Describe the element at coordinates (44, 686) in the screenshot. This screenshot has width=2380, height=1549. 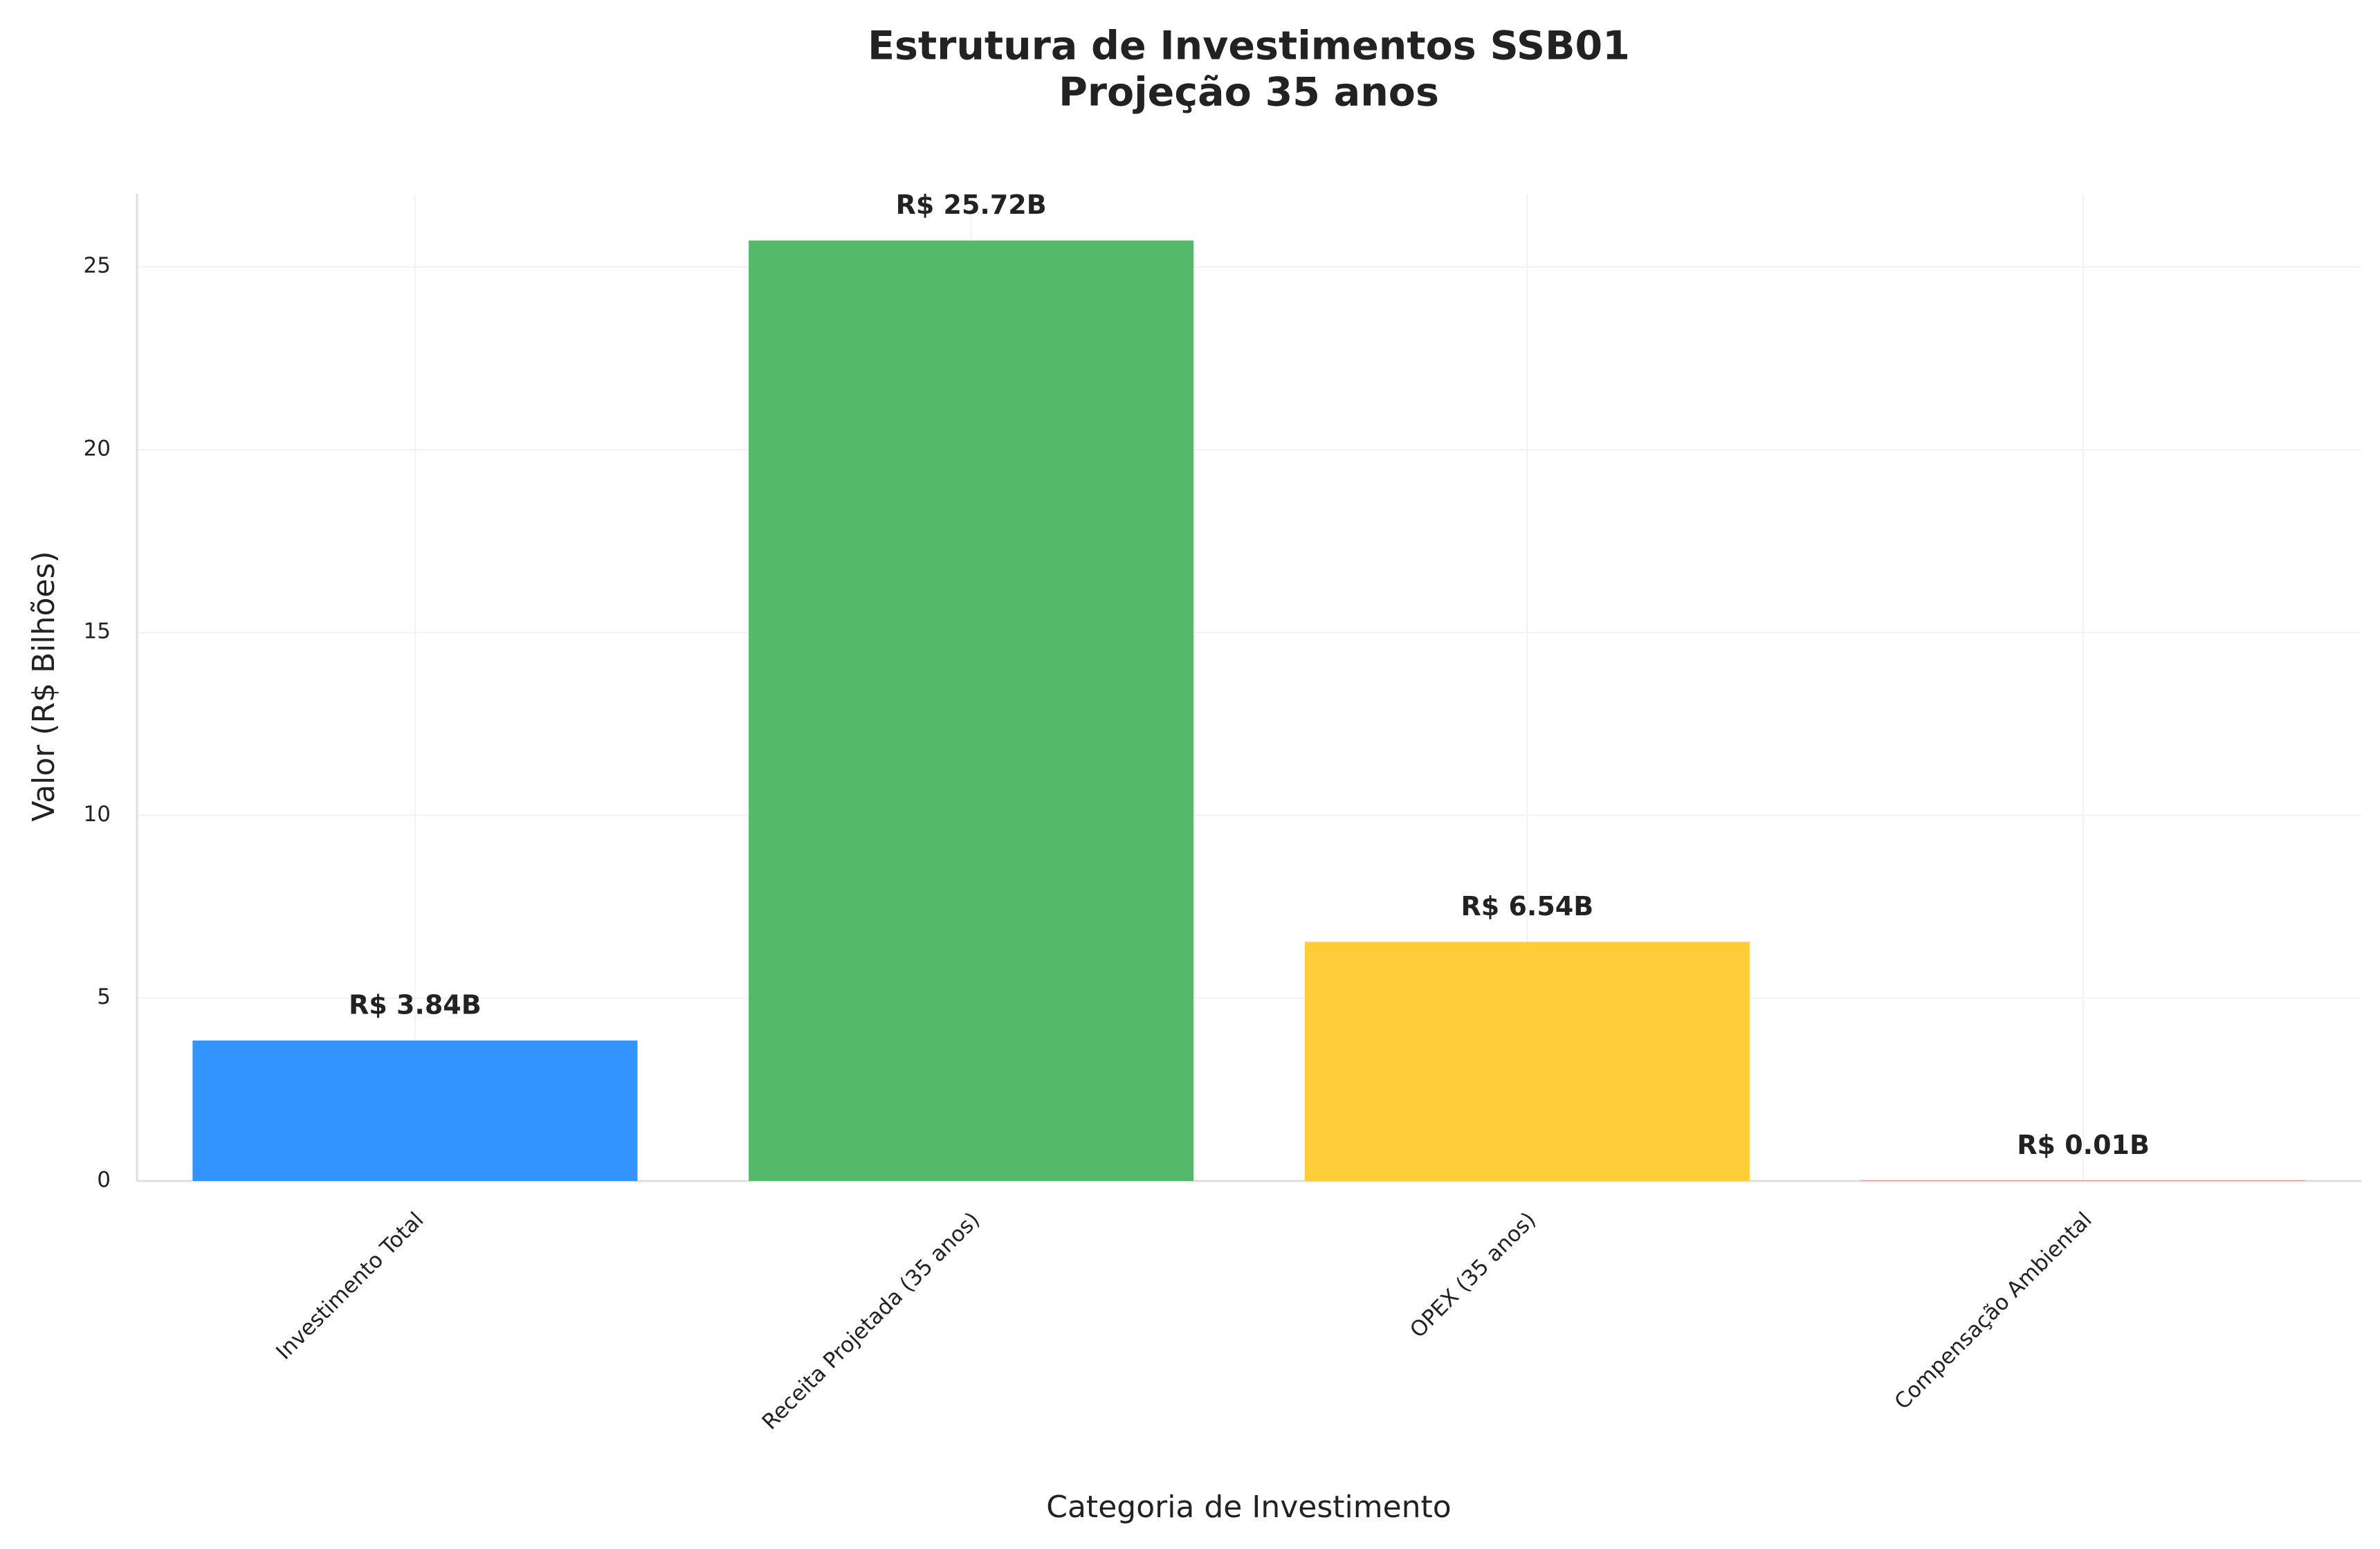
I see `y-axis-label: Valor (R$ Bilhões)` at that location.